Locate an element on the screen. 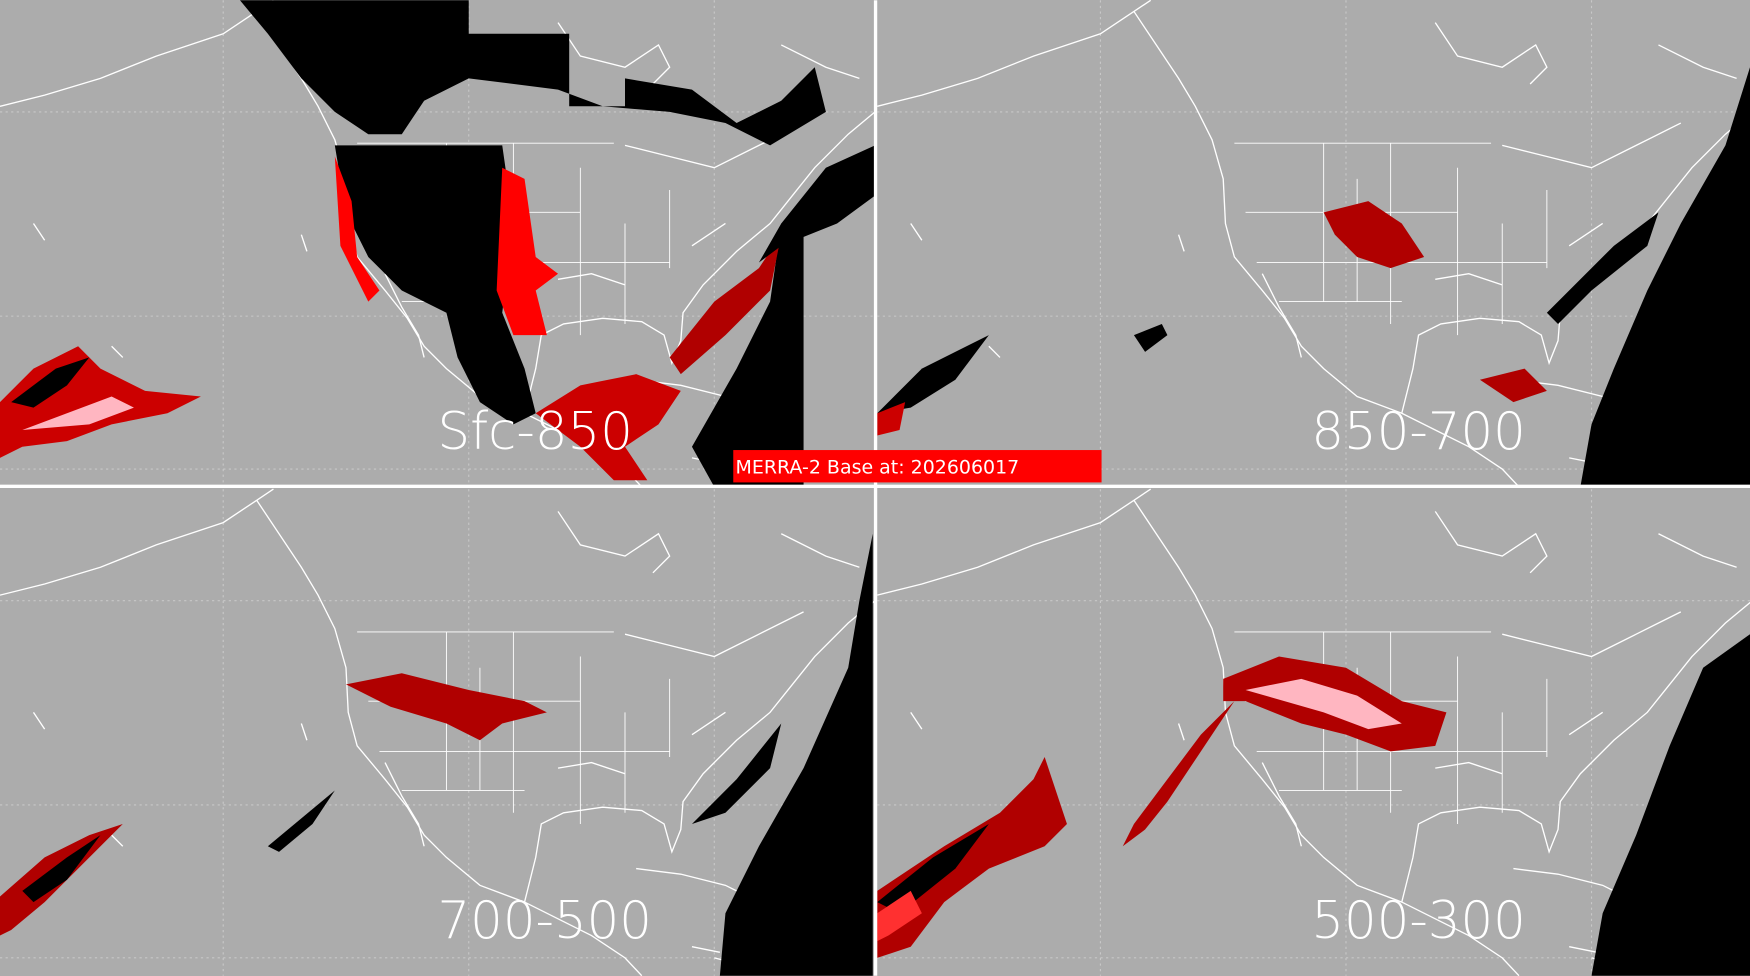  divider is located at coordinates (875, 486).